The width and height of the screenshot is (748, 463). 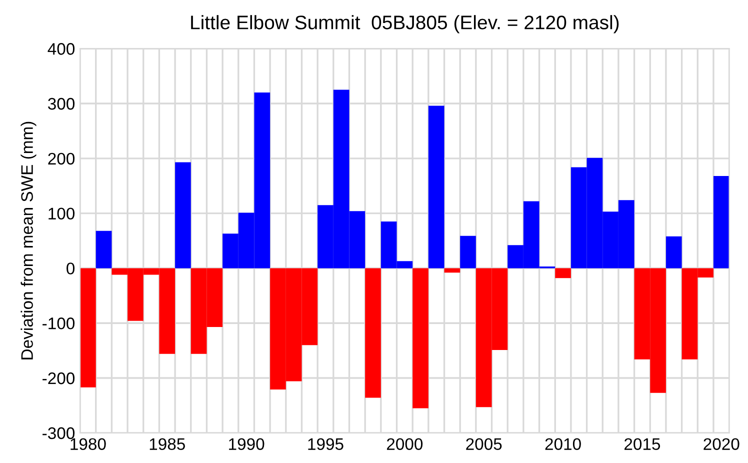 What do you see at coordinates (167, 444) in the screenshot?
I see `x-tick-label: 1985` at bounding box center [167, 444].